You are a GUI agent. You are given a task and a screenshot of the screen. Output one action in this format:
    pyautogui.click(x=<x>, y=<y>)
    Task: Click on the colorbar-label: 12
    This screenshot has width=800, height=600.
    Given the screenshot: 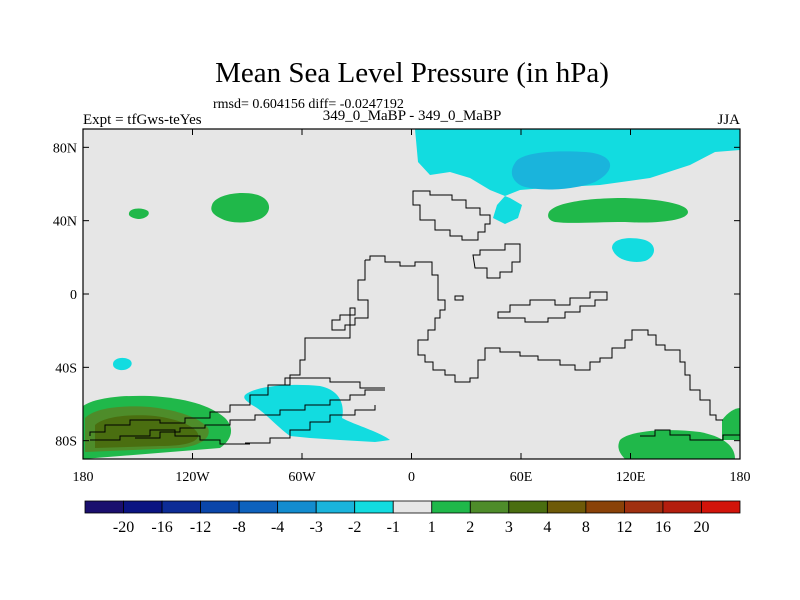 What is the action you would take?
    pyautogui.click(x=624, y=527)
    